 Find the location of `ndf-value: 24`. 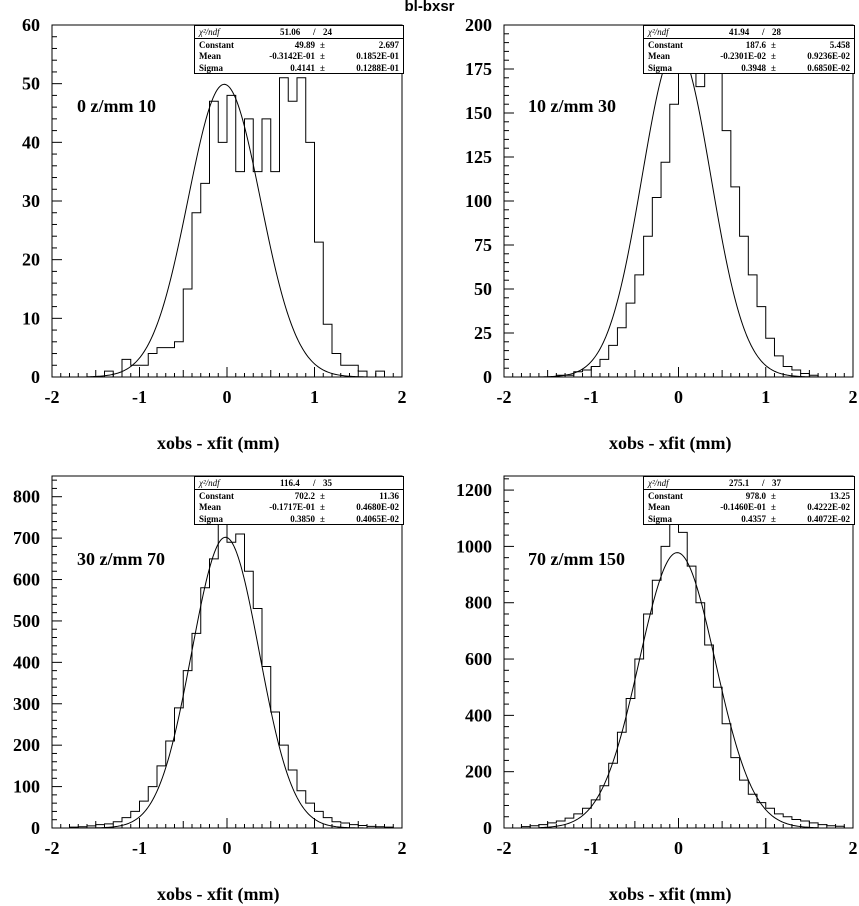

ndf-value: 24 is located at coordinates (327, 32).